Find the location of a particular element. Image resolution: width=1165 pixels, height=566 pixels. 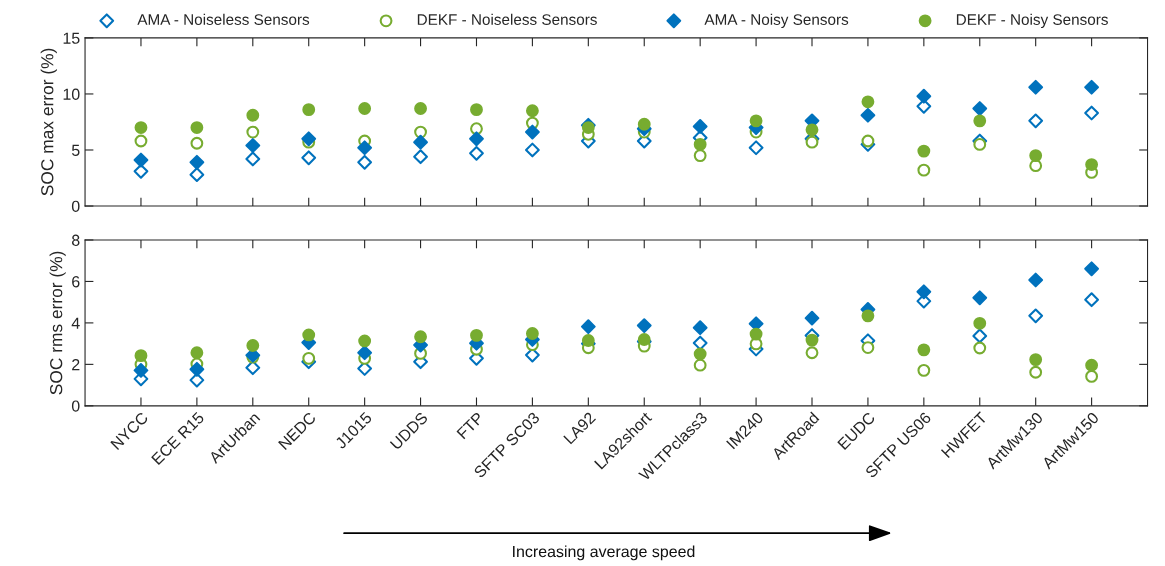

y-tick-label: 15 is located at coordinates (71, 38).